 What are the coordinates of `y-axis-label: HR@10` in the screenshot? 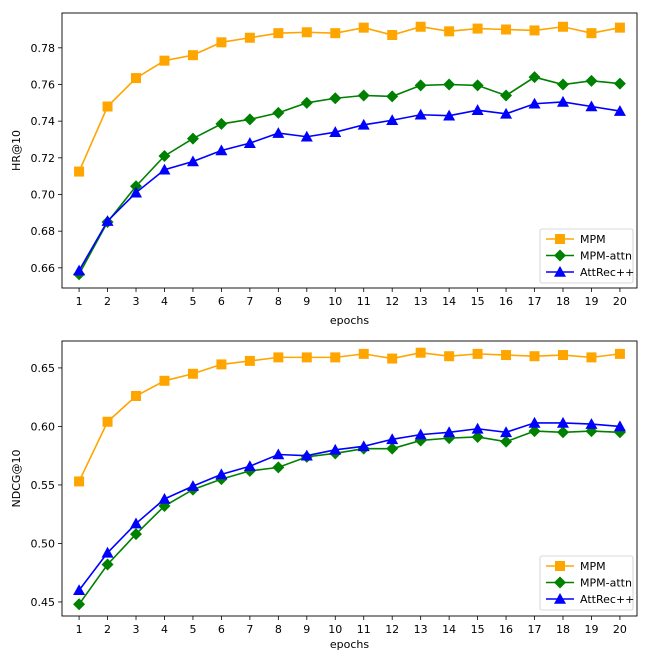 It's located at (16, 150).